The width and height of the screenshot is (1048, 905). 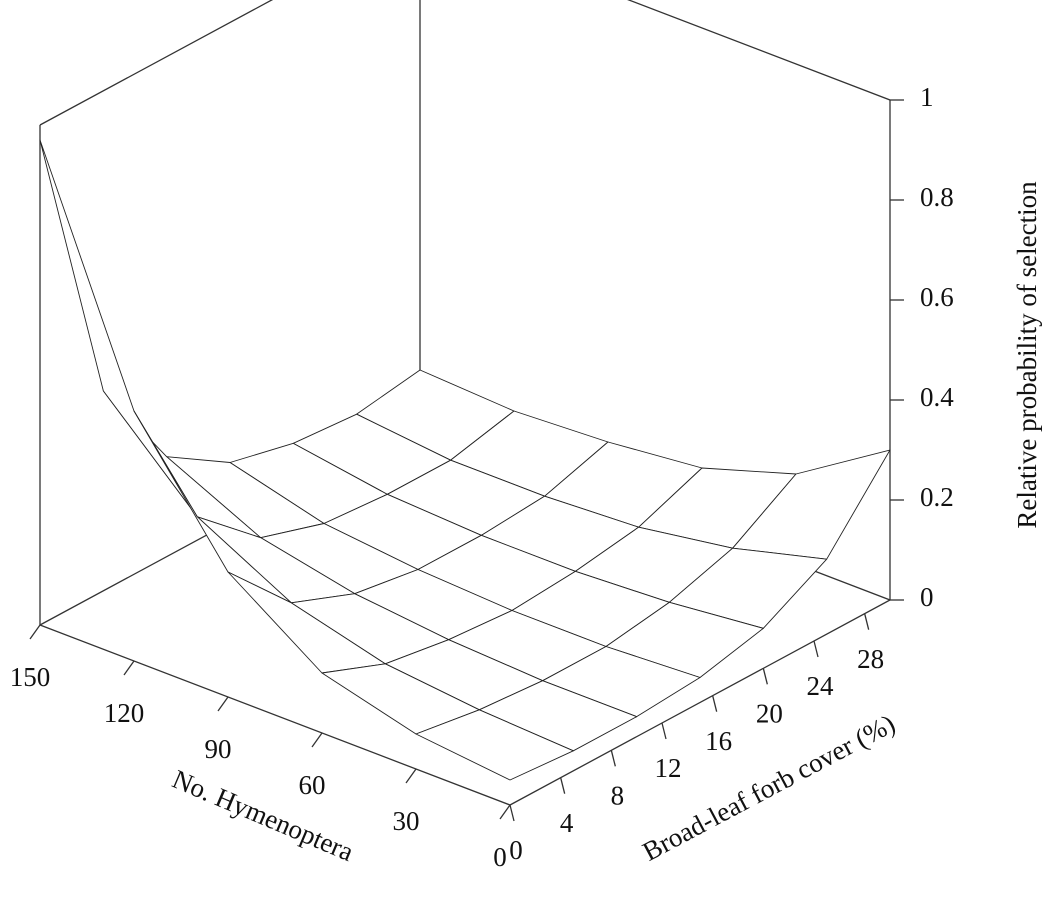 I want to click on z-tick-label: 0.6, so click(x=937, y=297).